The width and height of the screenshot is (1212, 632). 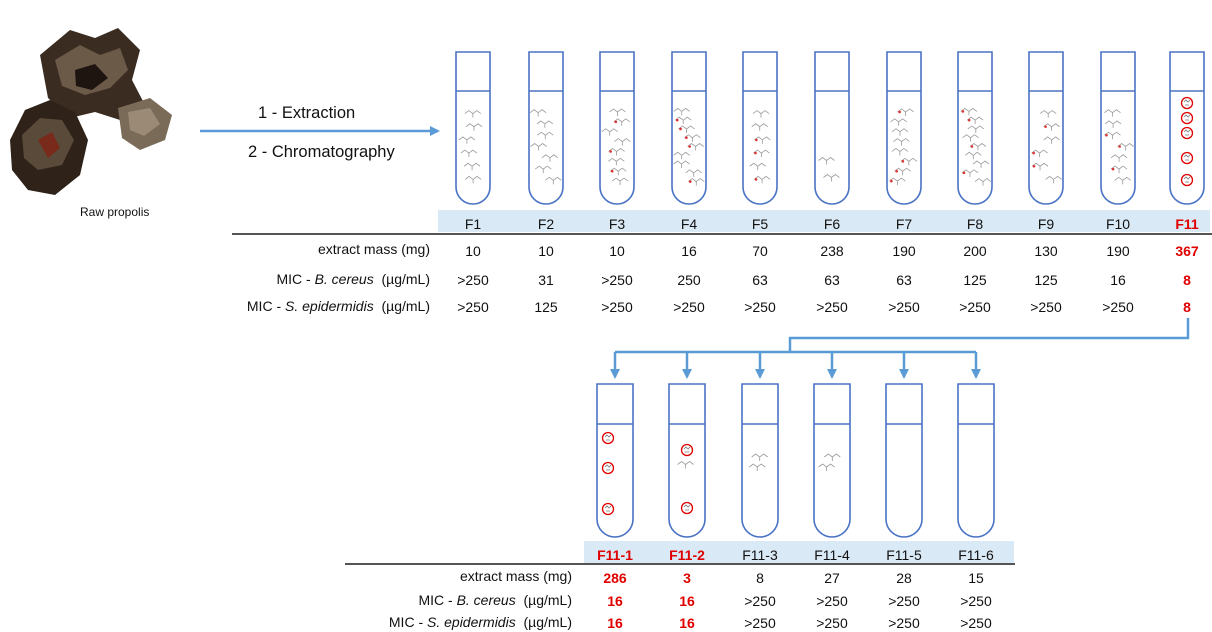 What do you see at coordinates (617, 128) in the screenshot?
I see `tube-f3` at bounding box center [617, 128].